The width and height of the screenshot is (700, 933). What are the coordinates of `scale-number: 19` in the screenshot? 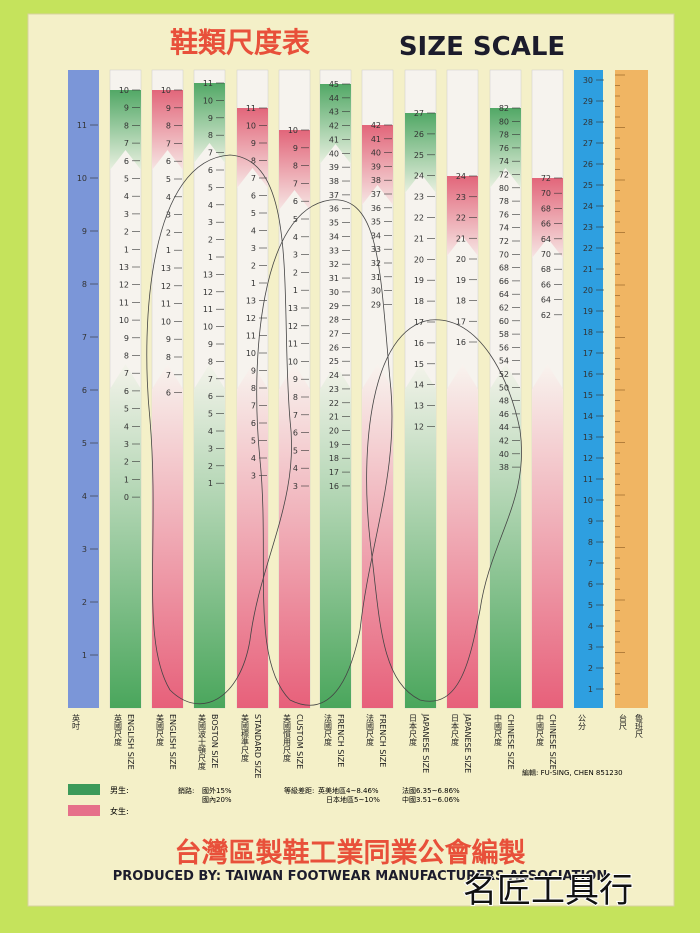 It's located at (419, 280).